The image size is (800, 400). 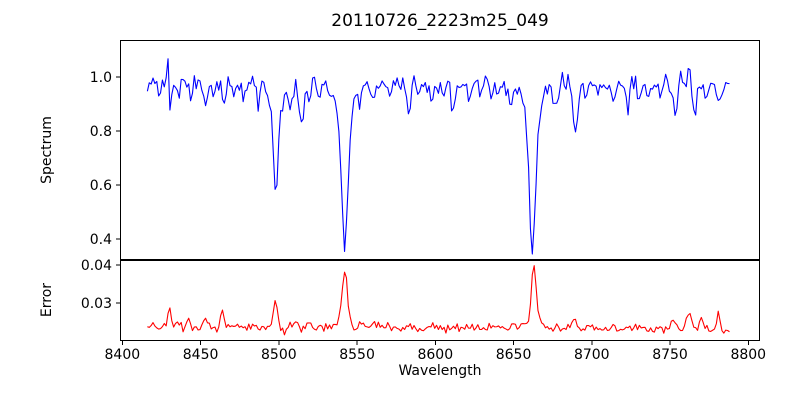 I want to click on x-tick-label: 8450, so click(x=201, y=355).